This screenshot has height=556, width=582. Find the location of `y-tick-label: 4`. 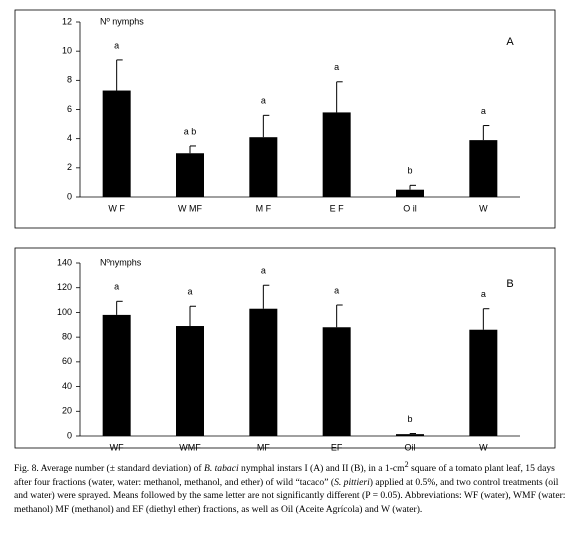

y-tick-label: 4 is located at coordinates (69, 138).